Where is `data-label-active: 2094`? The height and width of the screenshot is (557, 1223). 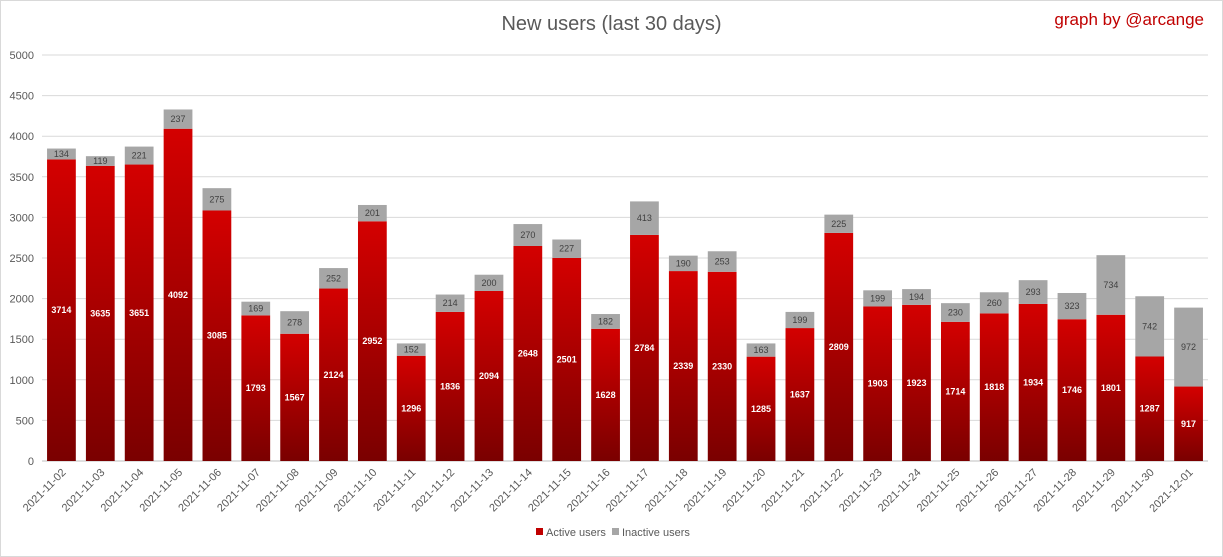
data-label-active: 2094 is located at coordinates (489, 376).